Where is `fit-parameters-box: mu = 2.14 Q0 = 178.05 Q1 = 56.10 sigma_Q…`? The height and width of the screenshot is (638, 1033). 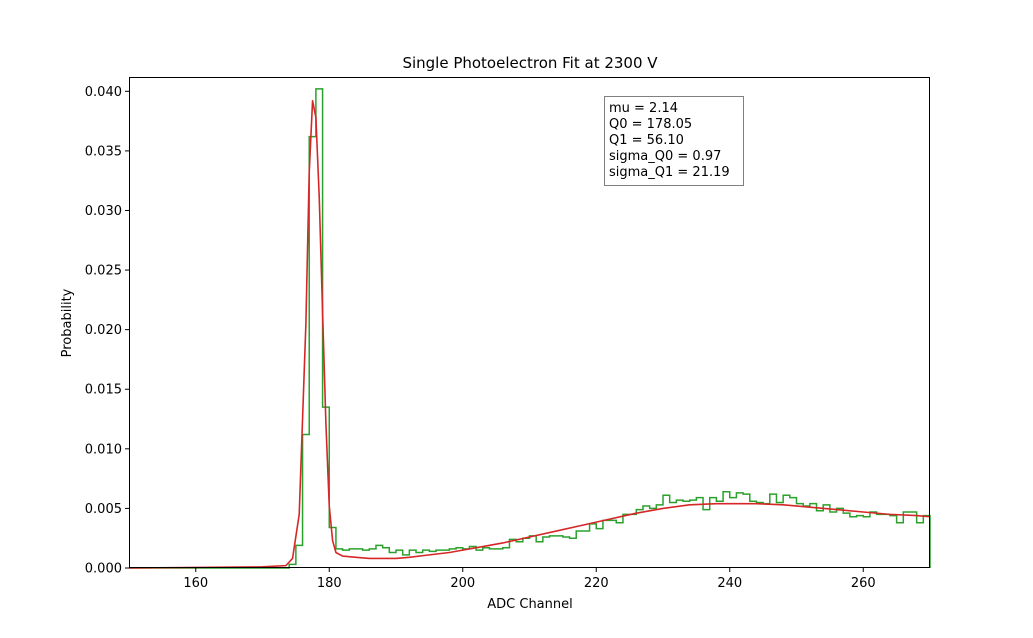
fit-parameters-box: mu = 2.14 Q0 = 178.05 Q1 = 56.10 sigma_Q… is located at coordinates (674, 141).